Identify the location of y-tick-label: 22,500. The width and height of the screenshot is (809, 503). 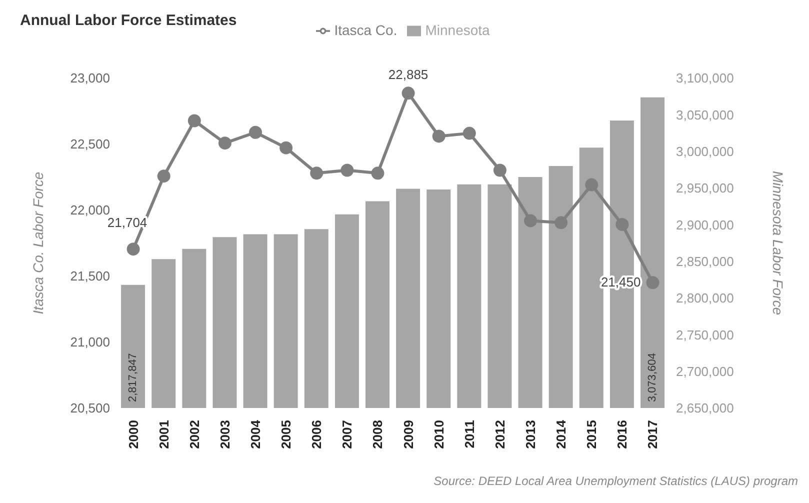
(90, 144).